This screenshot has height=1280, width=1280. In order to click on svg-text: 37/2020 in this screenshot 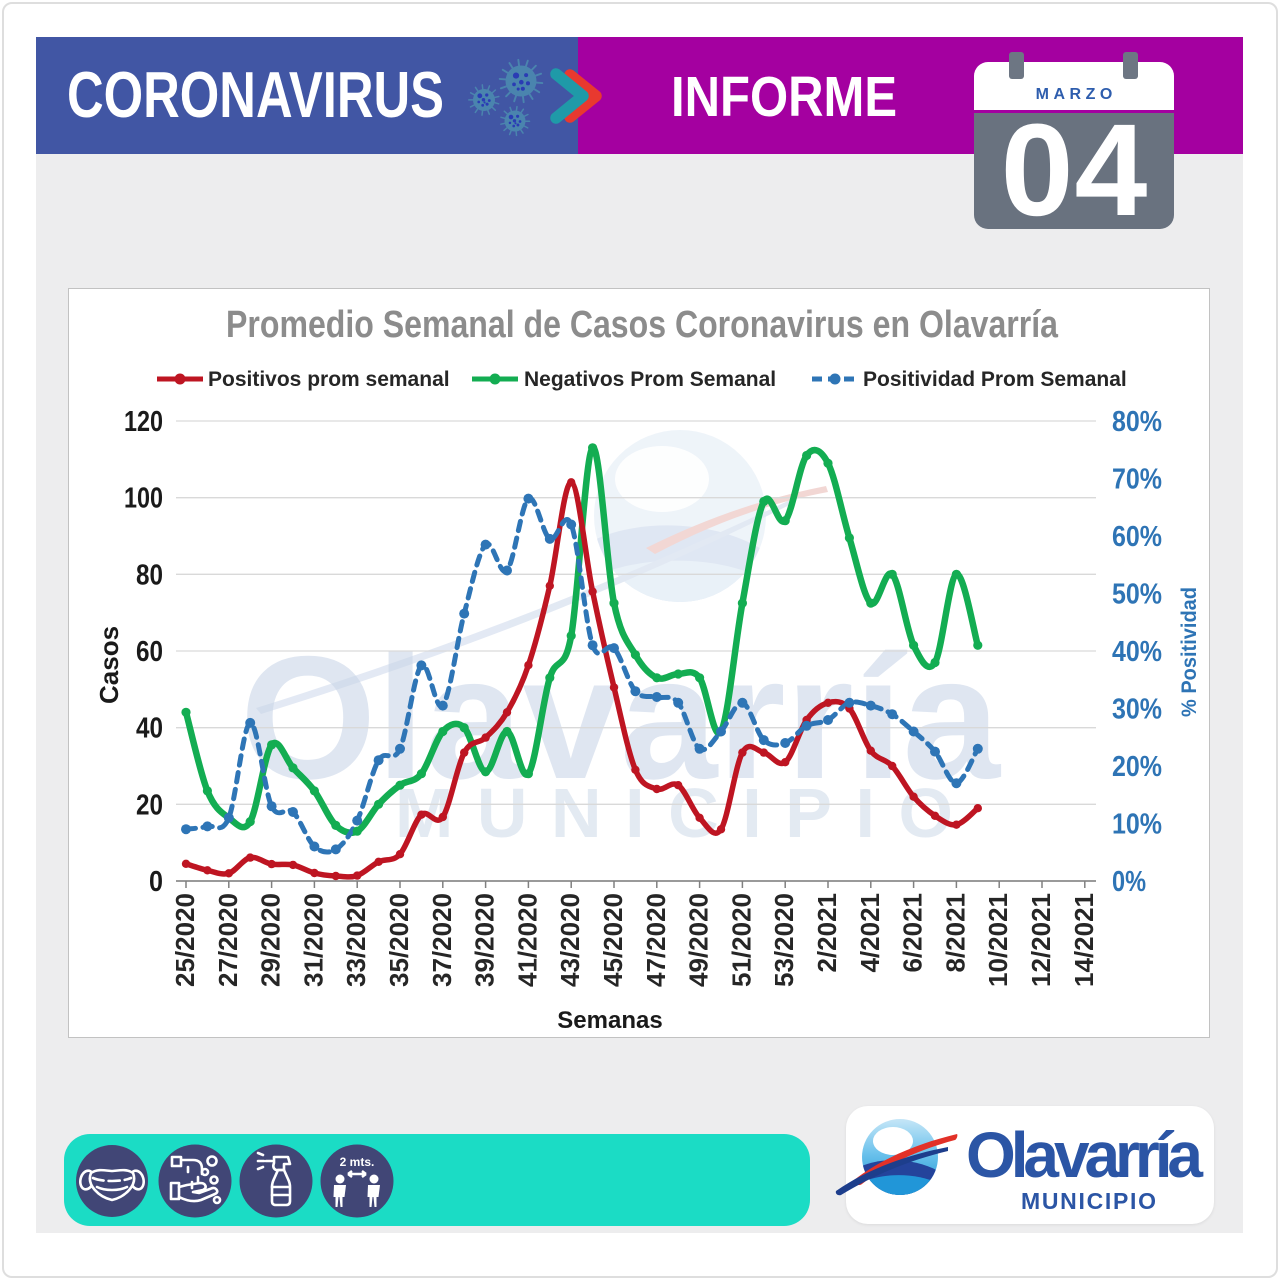, I will do `click(442, 940)`.